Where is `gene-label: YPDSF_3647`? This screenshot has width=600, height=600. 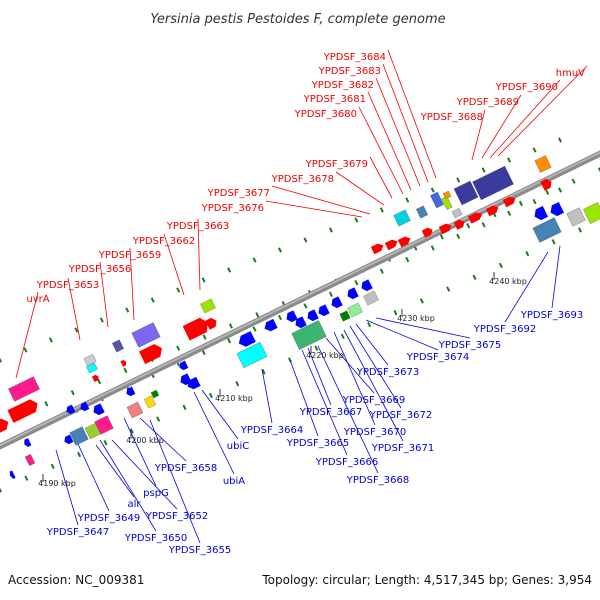
gene-label: YPDSF_3647 is located at coordinates (77, 532).